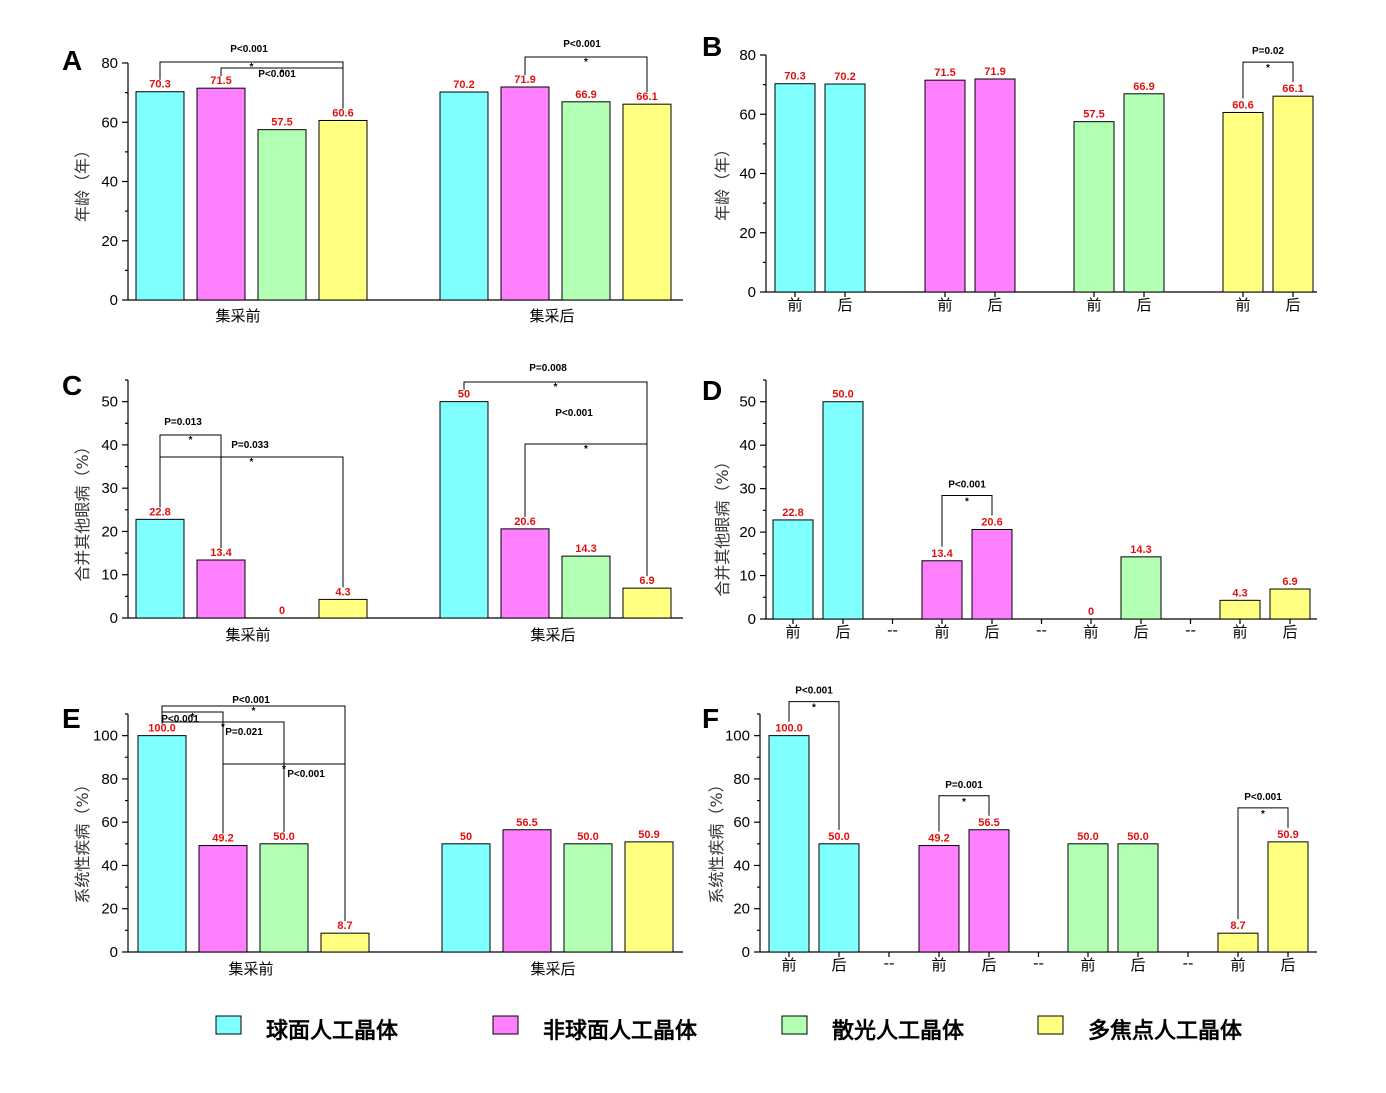 This screenshot has width=1386, height=1093. Describe the element at coordinates (72, 60) in the screenshot. I see `panel-a-panel-letter: A` at that location.